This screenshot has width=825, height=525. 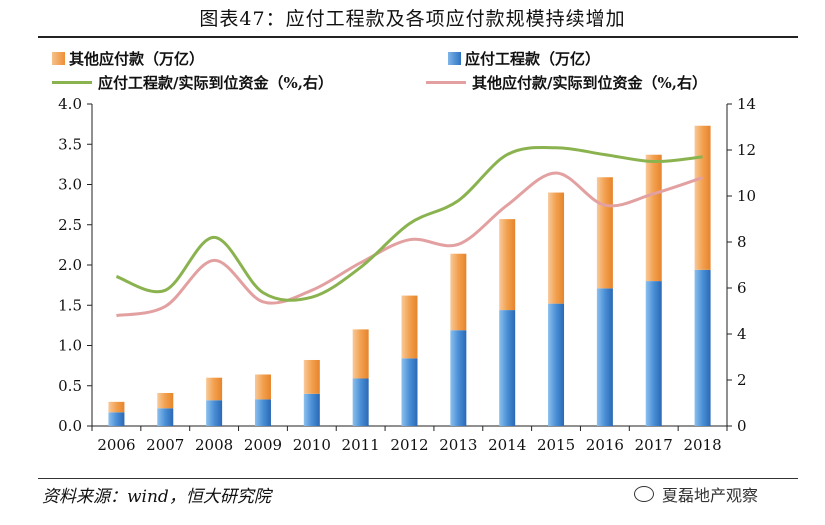 I want to click on legend-engineering-payables: 应付工程款（万亿）, so click(x=524, y=58).